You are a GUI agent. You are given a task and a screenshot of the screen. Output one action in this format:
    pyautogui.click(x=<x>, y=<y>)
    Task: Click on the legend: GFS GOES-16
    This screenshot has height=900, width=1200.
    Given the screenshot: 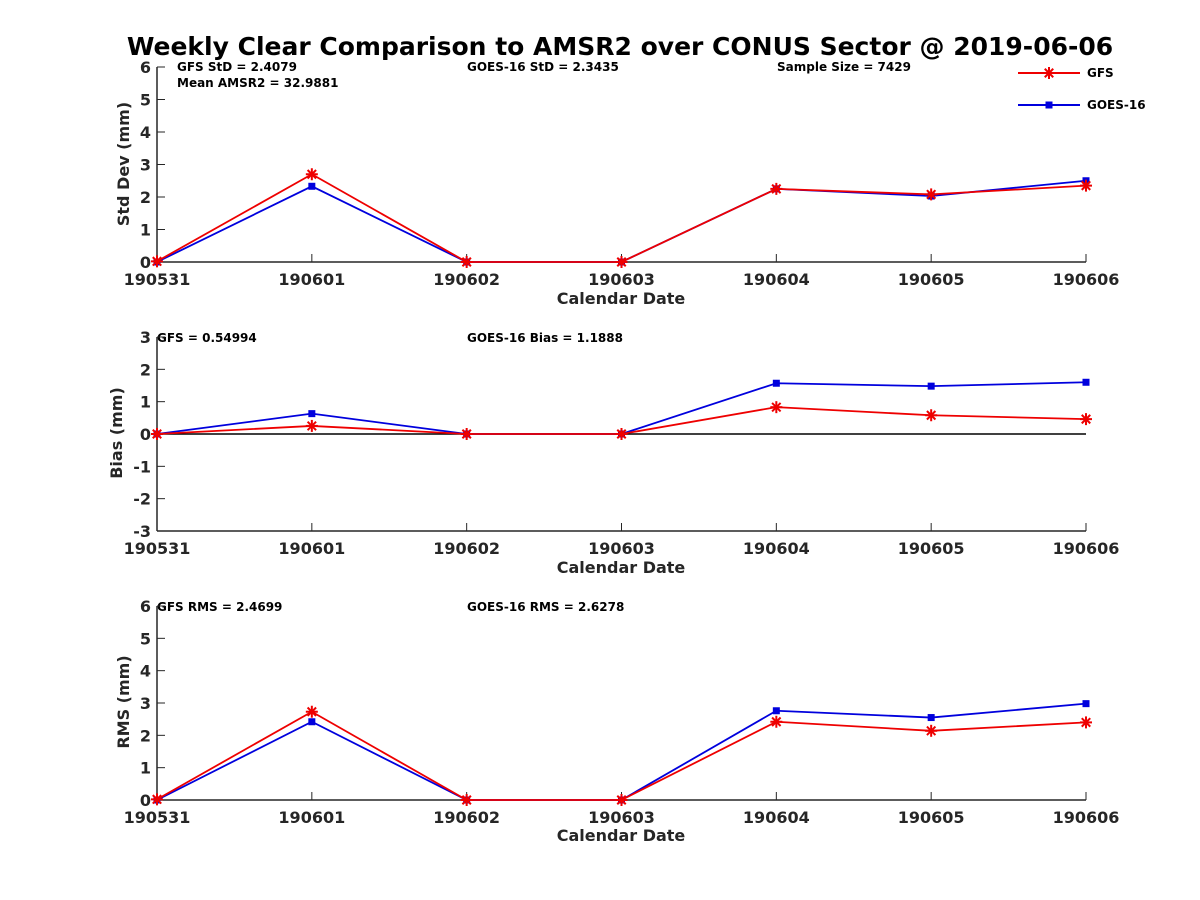 What is the action you would take?
    pyautogui.click(x=1082, y=89)
    